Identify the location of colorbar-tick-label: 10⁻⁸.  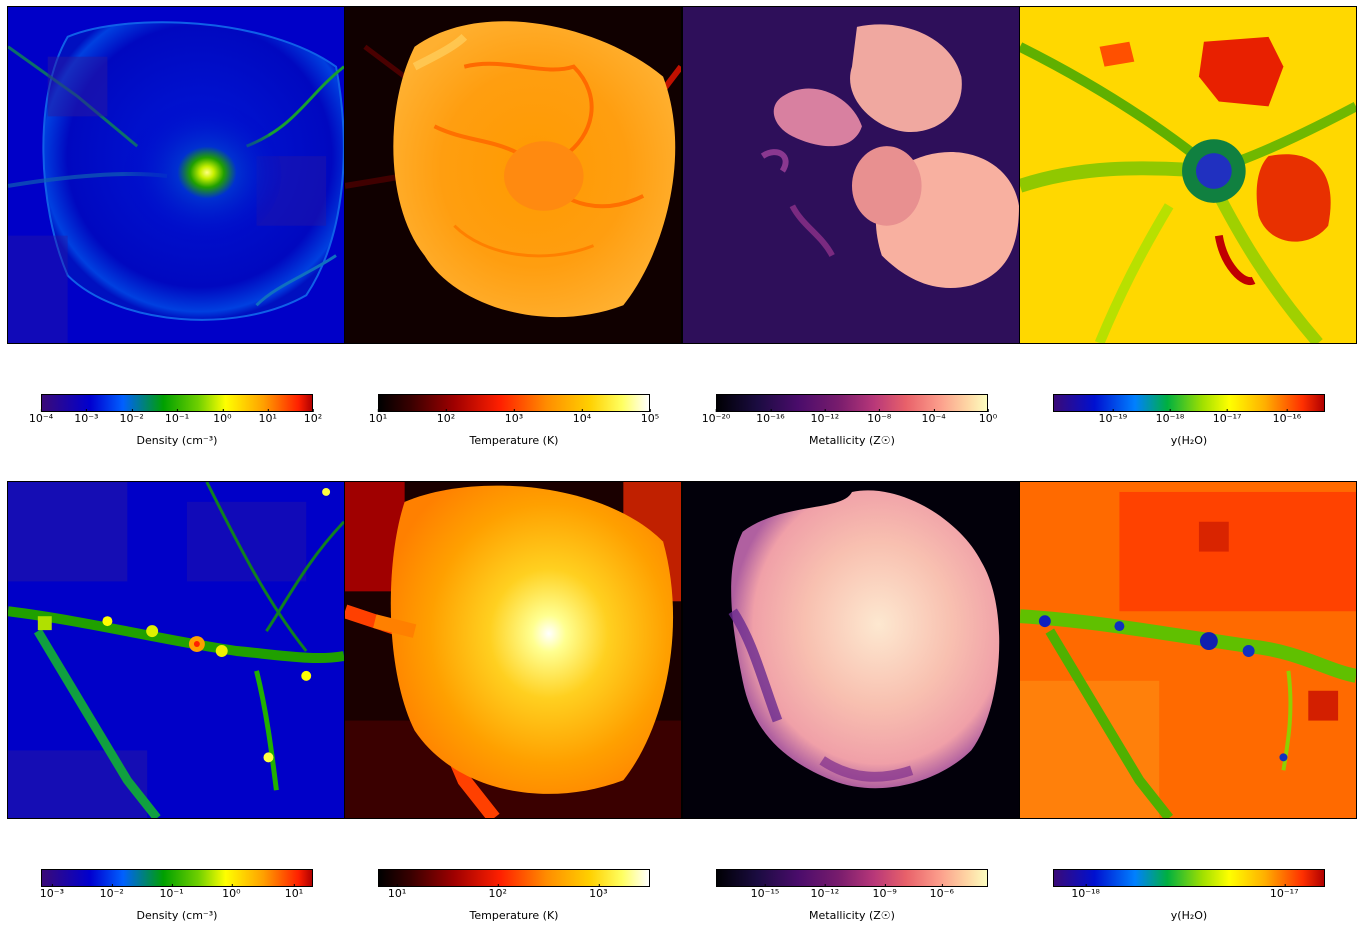
(879, 417).